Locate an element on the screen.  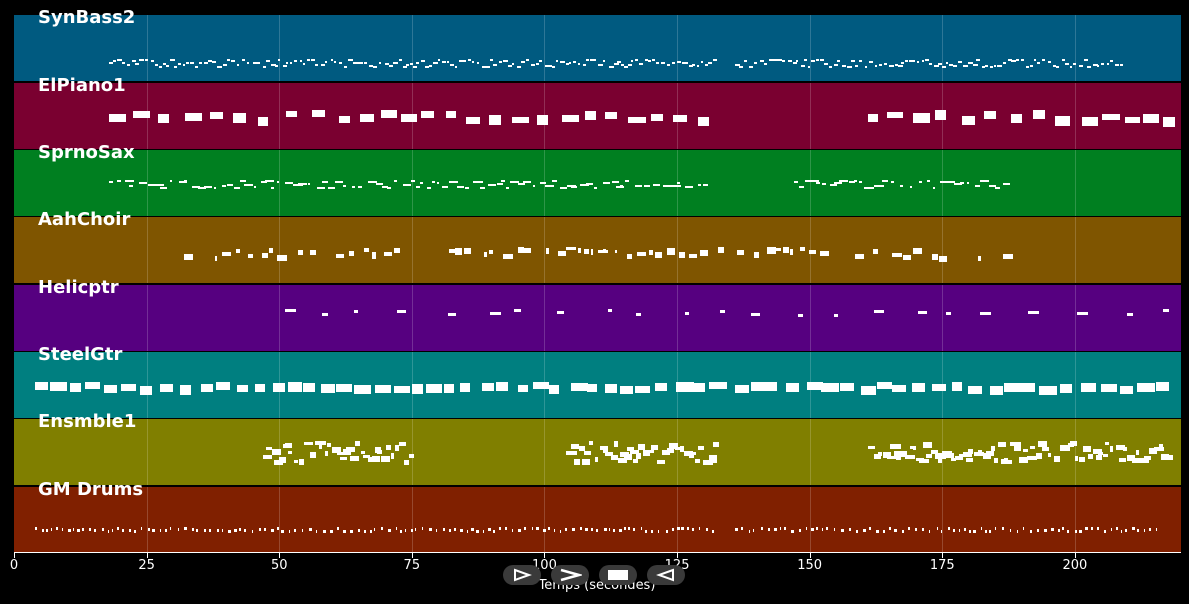
track-steelgtr is located at coordinates (597, 385).